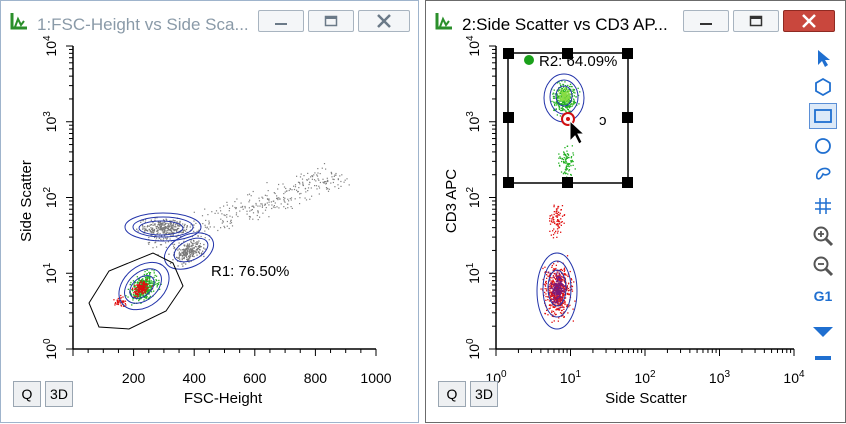 This screenshot has width=846, height=424. Describe the element at coordinates (255, 378) in the screenshot. I see `x-tick-label: 600` at that location.